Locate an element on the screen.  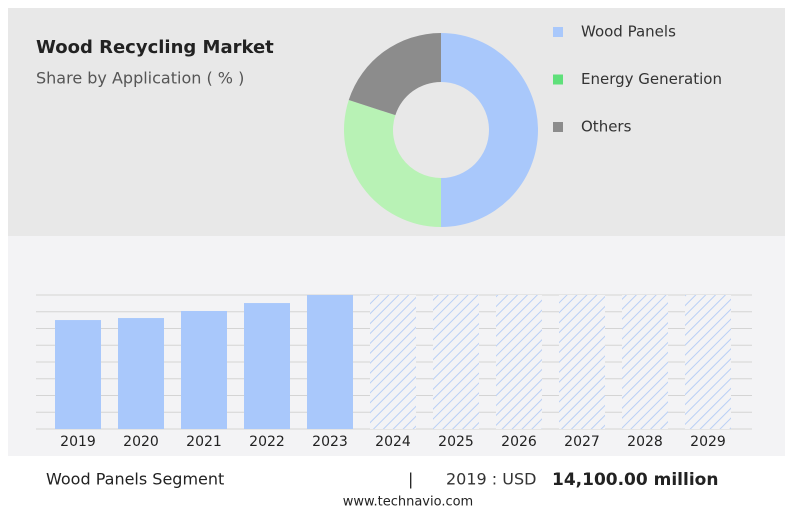
x-tick-label: 2022 is located at coordinates (267, 442).